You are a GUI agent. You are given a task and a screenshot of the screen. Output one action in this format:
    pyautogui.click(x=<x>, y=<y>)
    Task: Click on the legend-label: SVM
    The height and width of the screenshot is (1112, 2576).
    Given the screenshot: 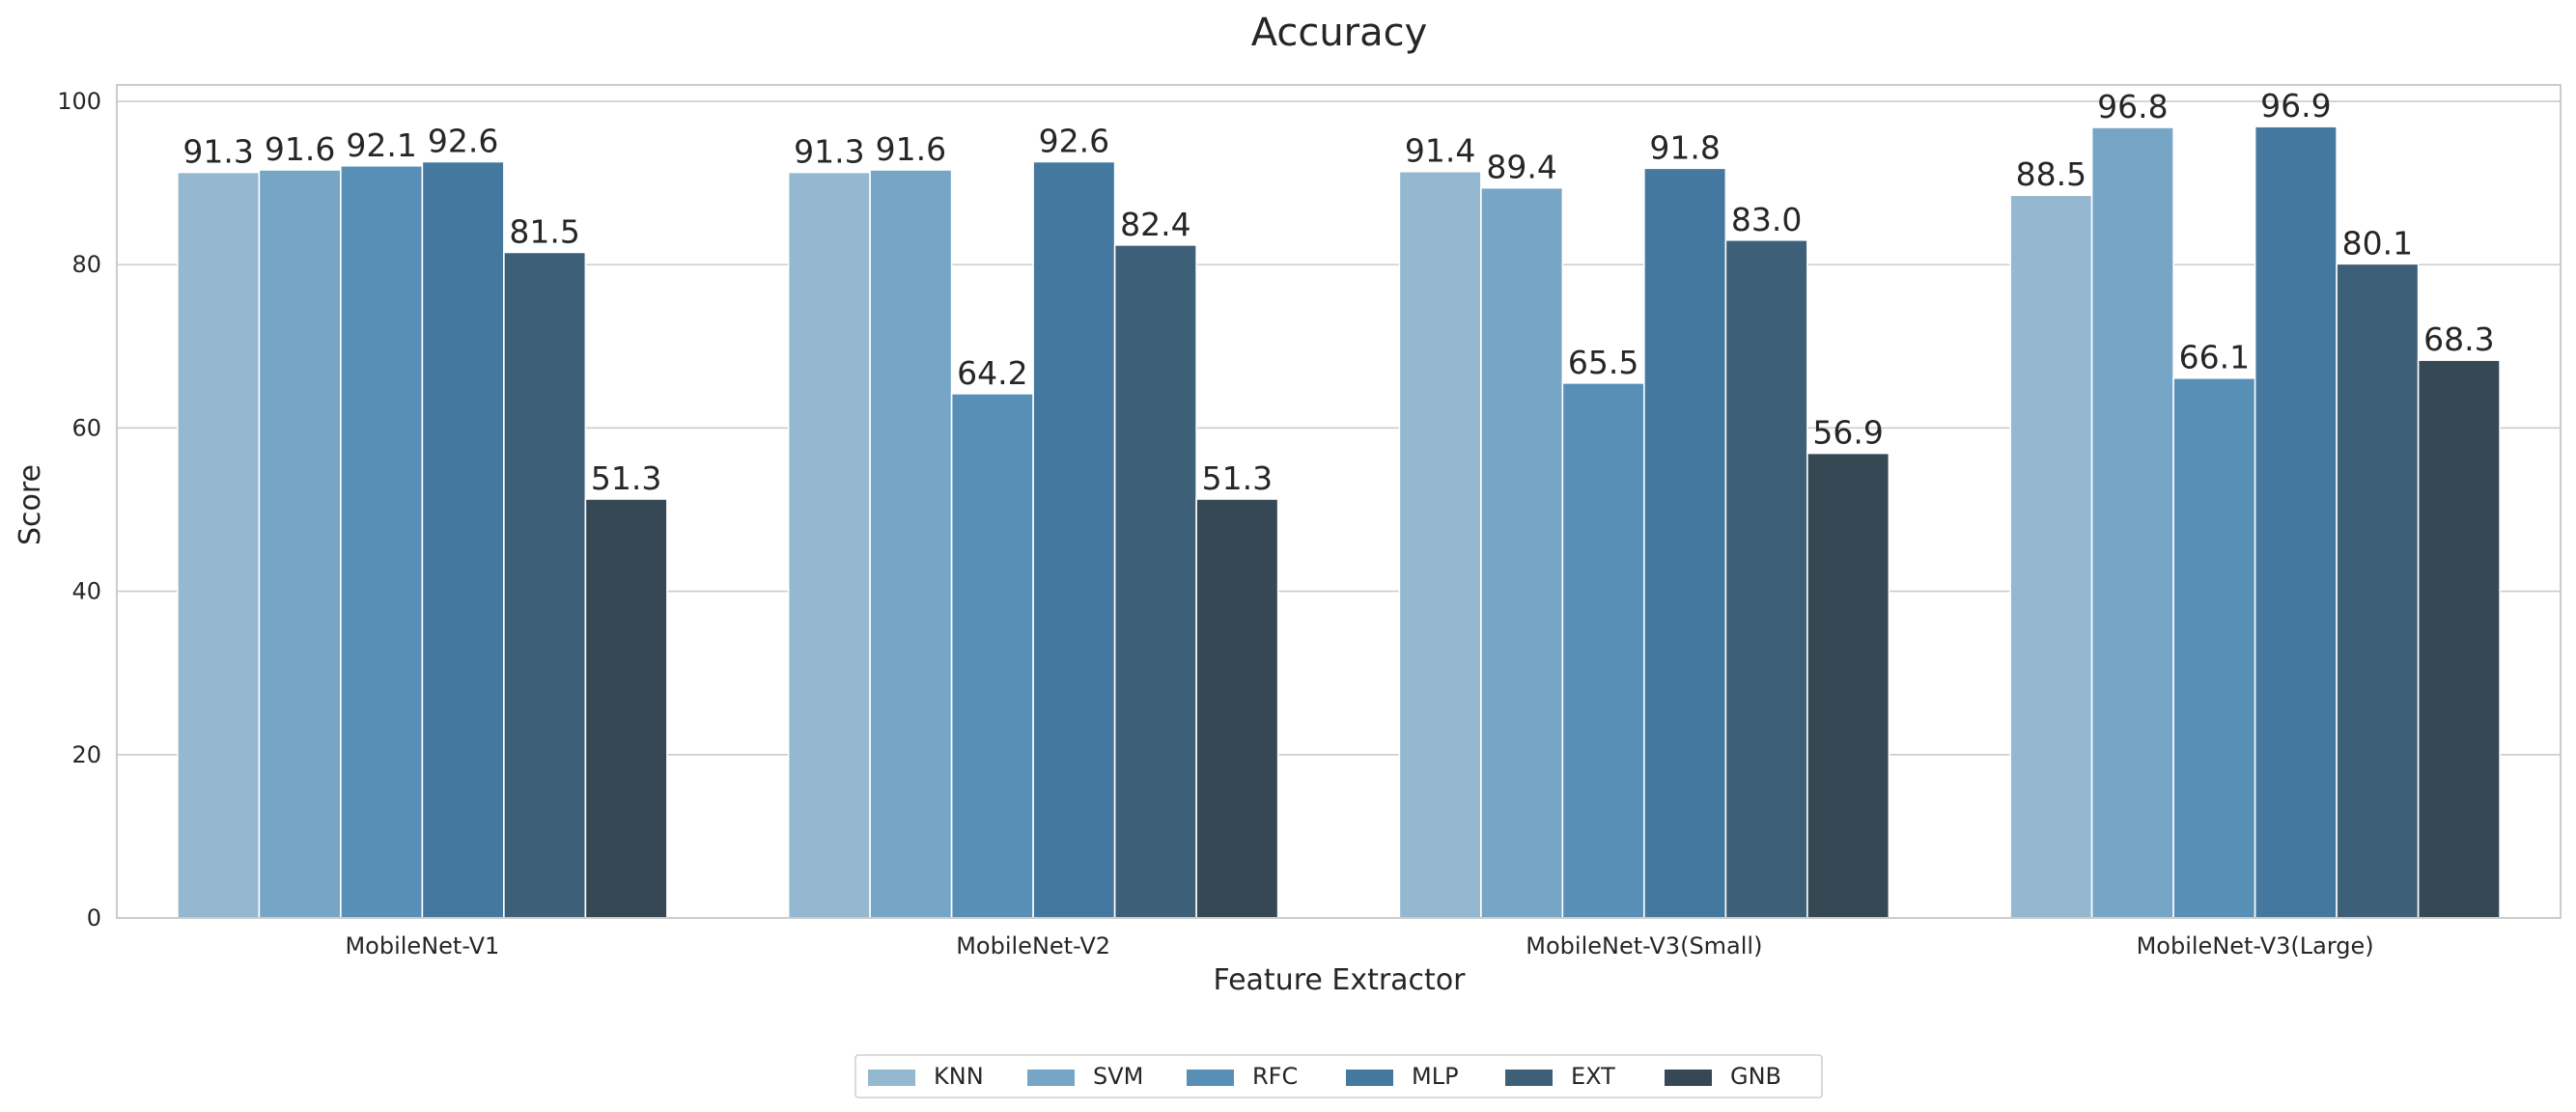 What is the action you would take?
    pyautogui.click(x=1118, y=1076)
    